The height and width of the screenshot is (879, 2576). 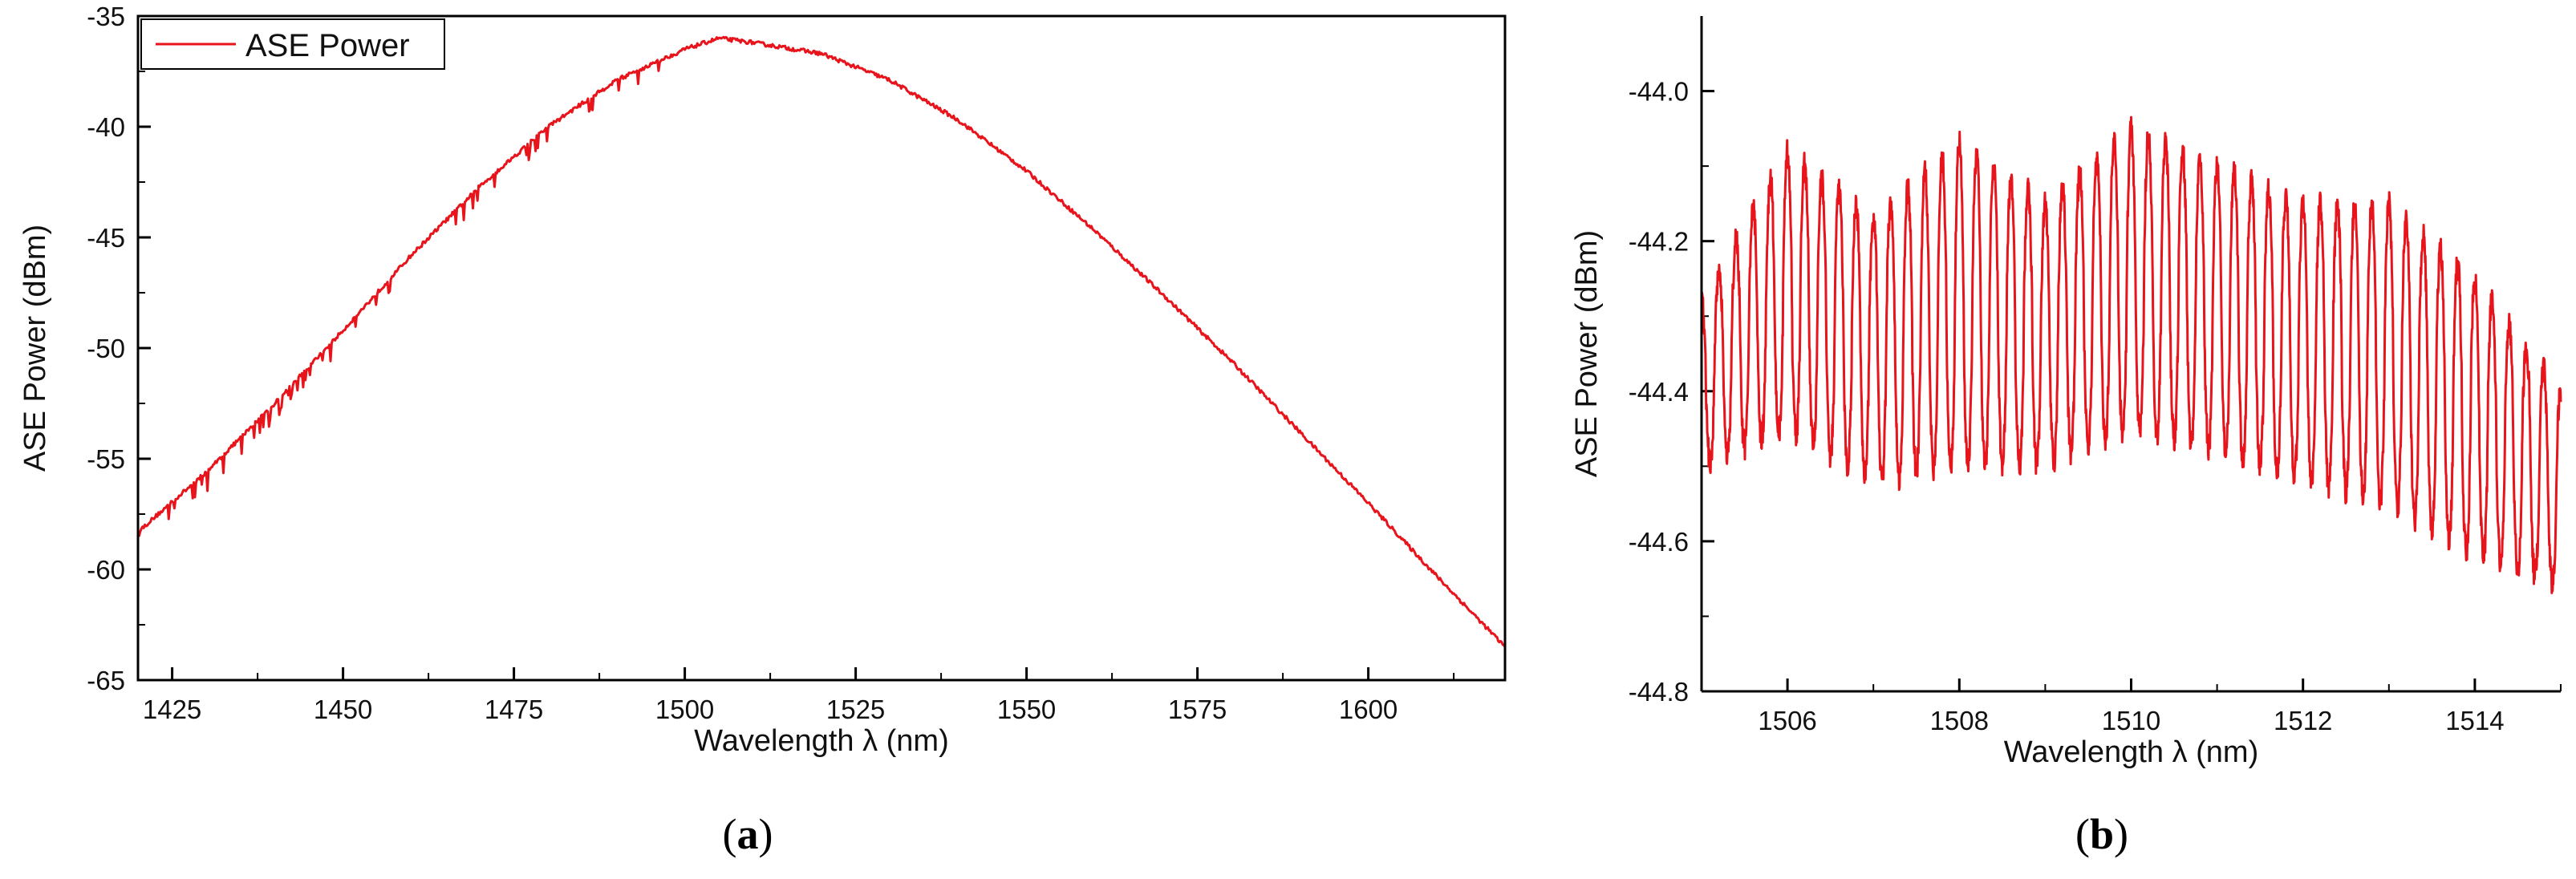 What do you see at coordinates (821, 741) in the screenshot?
I see `x-axis-title-a: Wavelength λ (nm)` at bounding box center [821, 741].